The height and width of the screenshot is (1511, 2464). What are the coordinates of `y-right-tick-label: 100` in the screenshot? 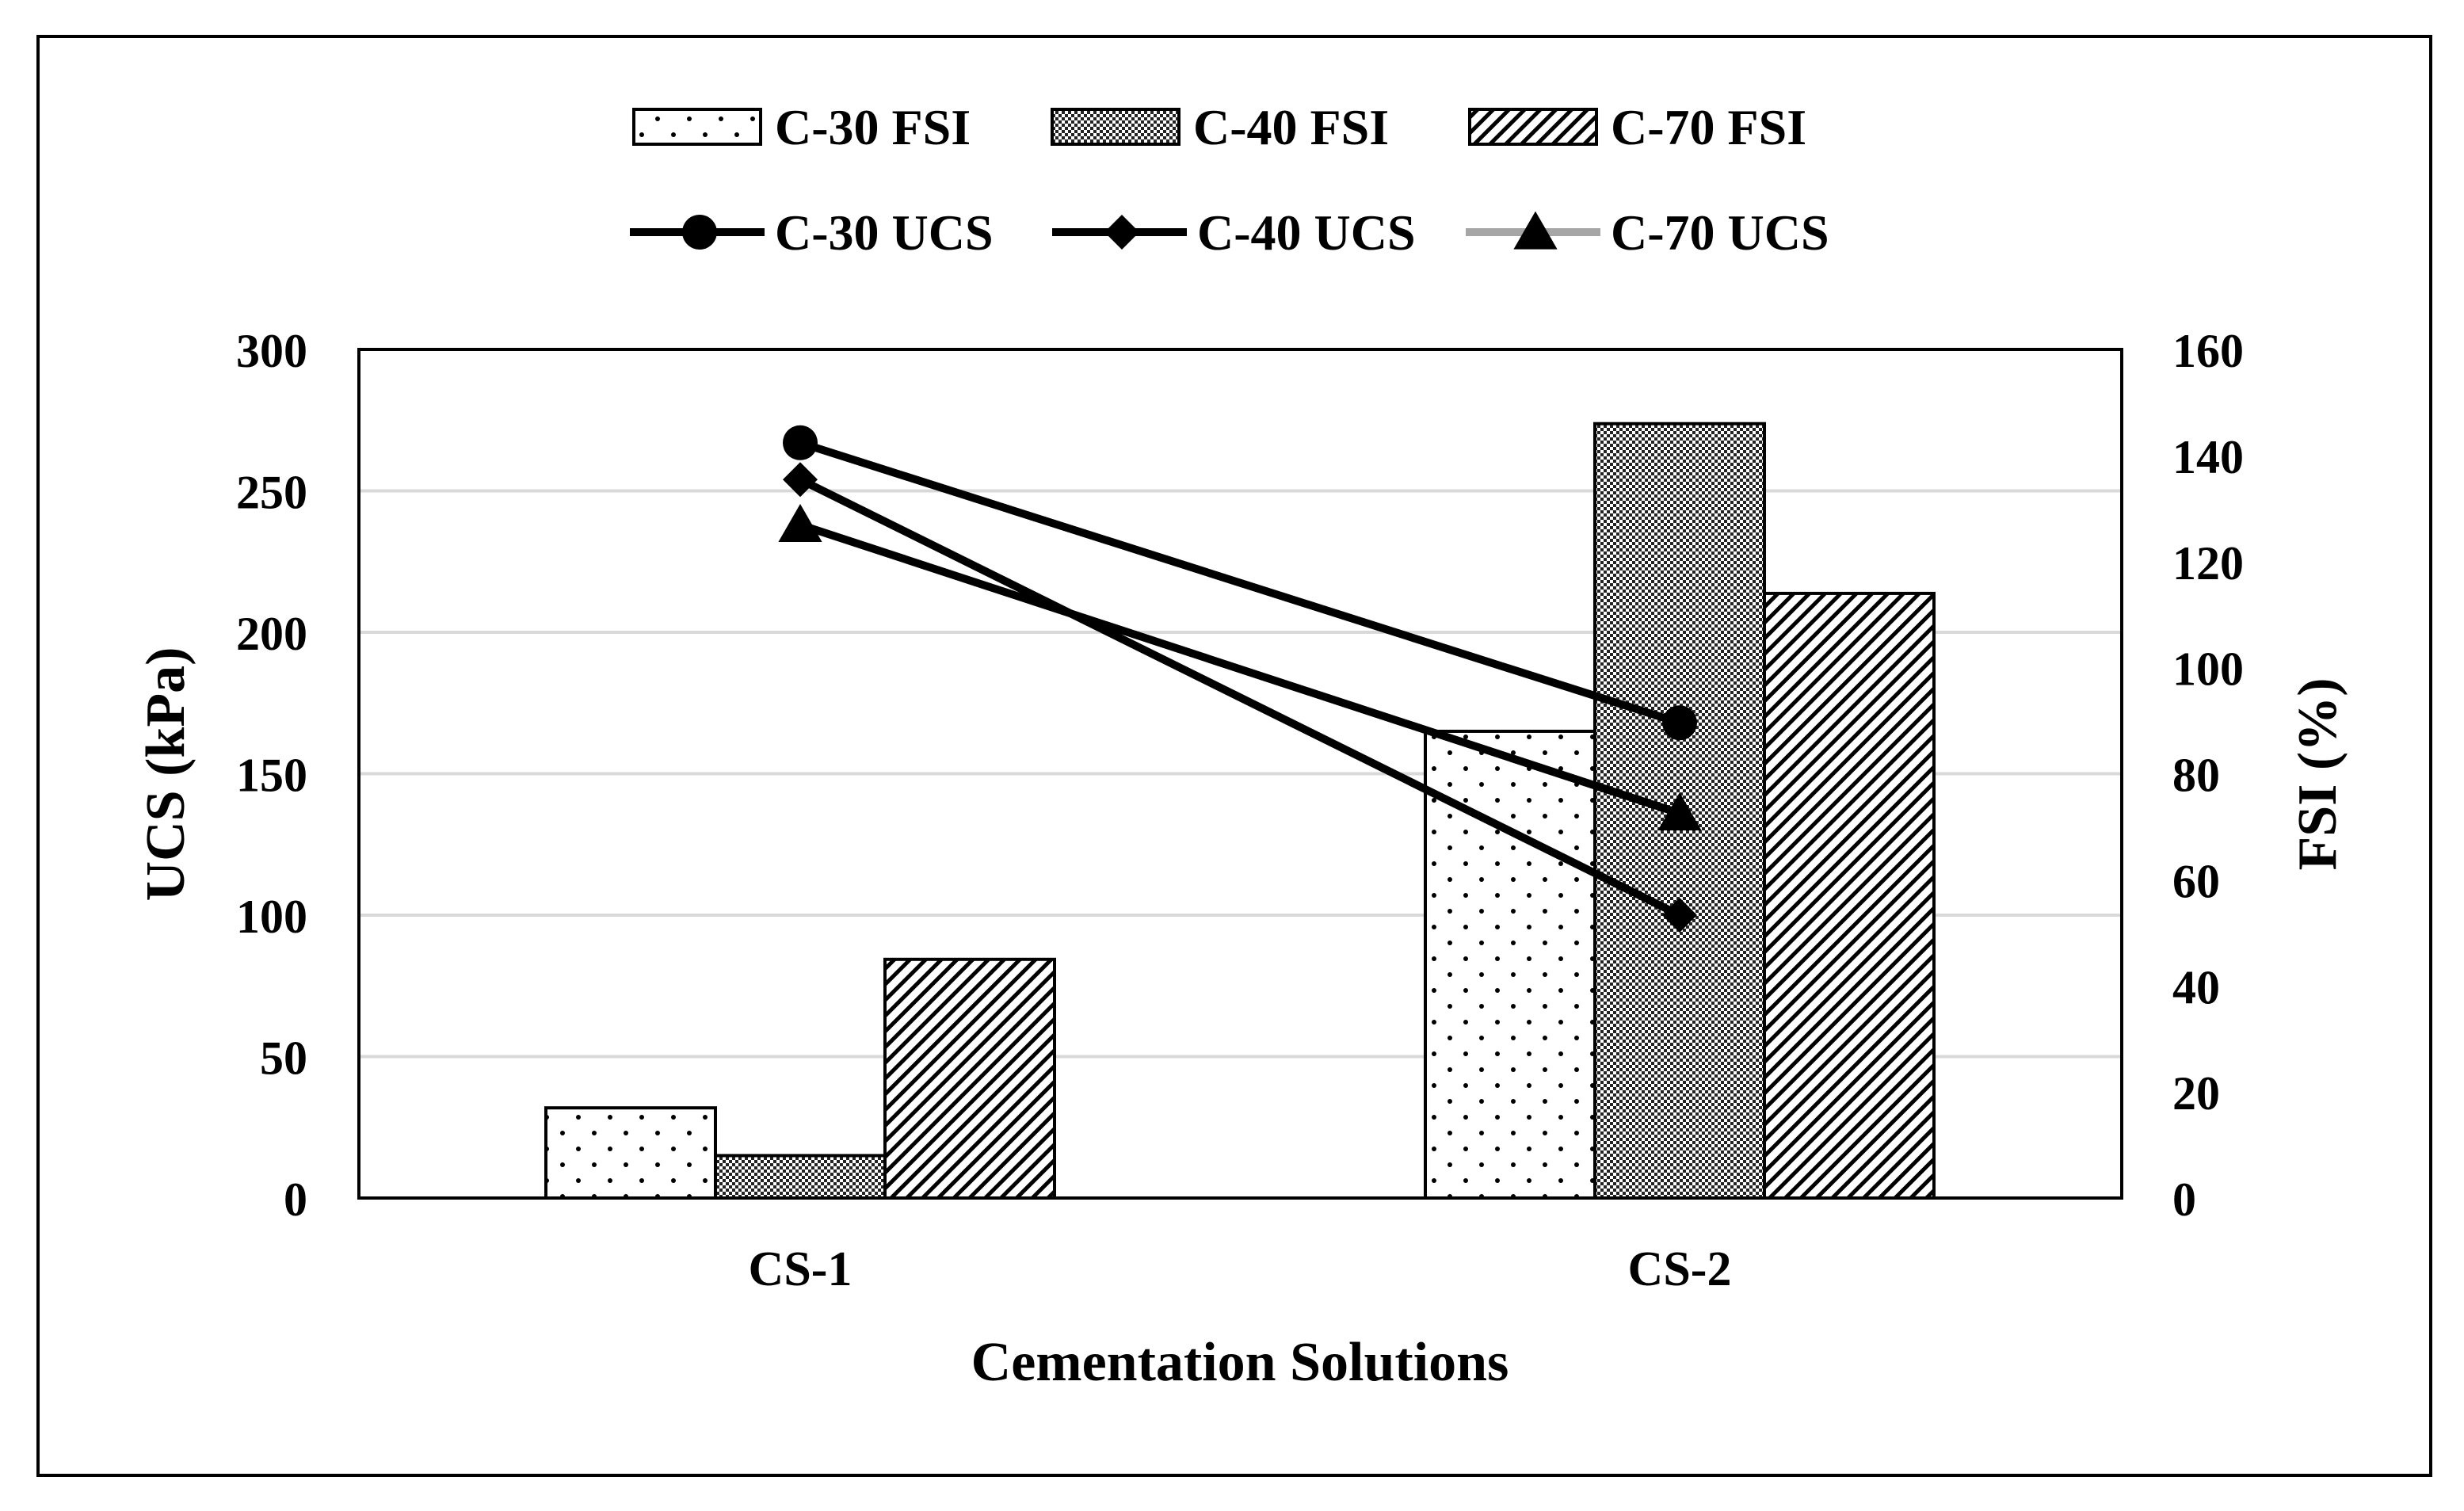 It's located at (2208, 669).